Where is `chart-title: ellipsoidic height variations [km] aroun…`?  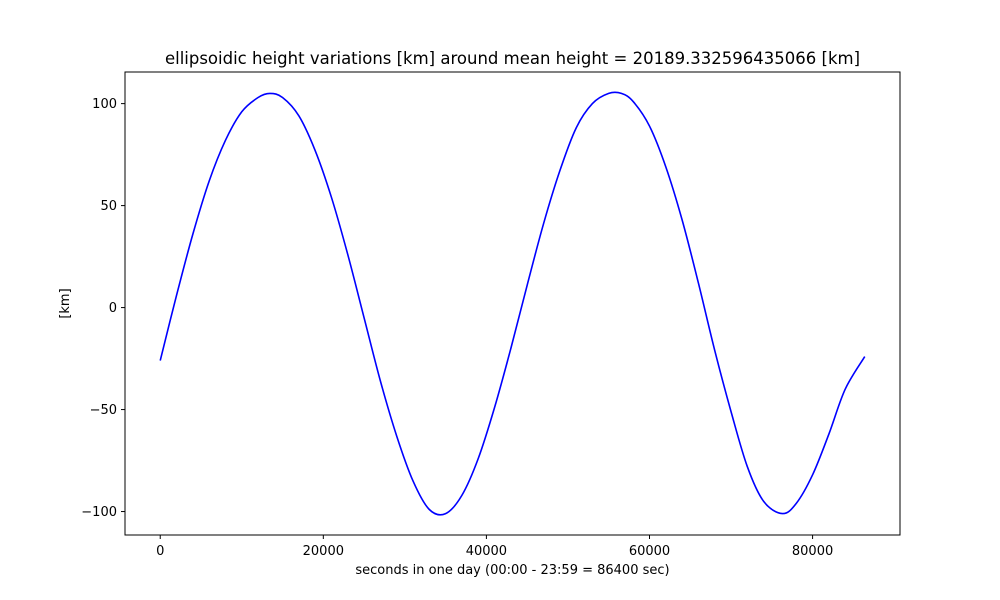
chart-title: ellipsoidic height variations [km] aroun… is located at coordinates (512, 58).